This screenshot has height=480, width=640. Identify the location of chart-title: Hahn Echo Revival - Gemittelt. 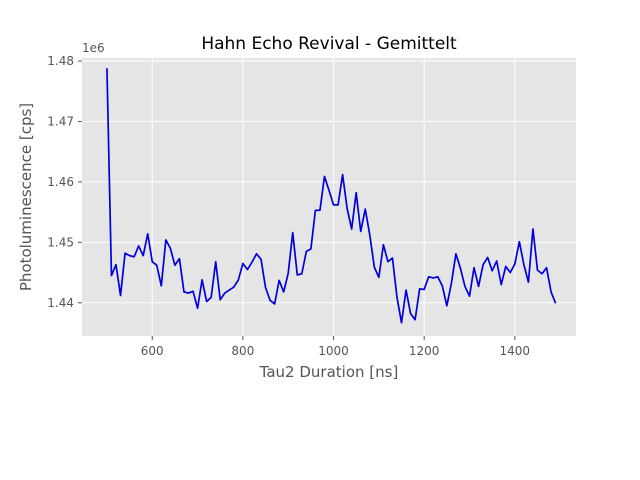
(329, 44).